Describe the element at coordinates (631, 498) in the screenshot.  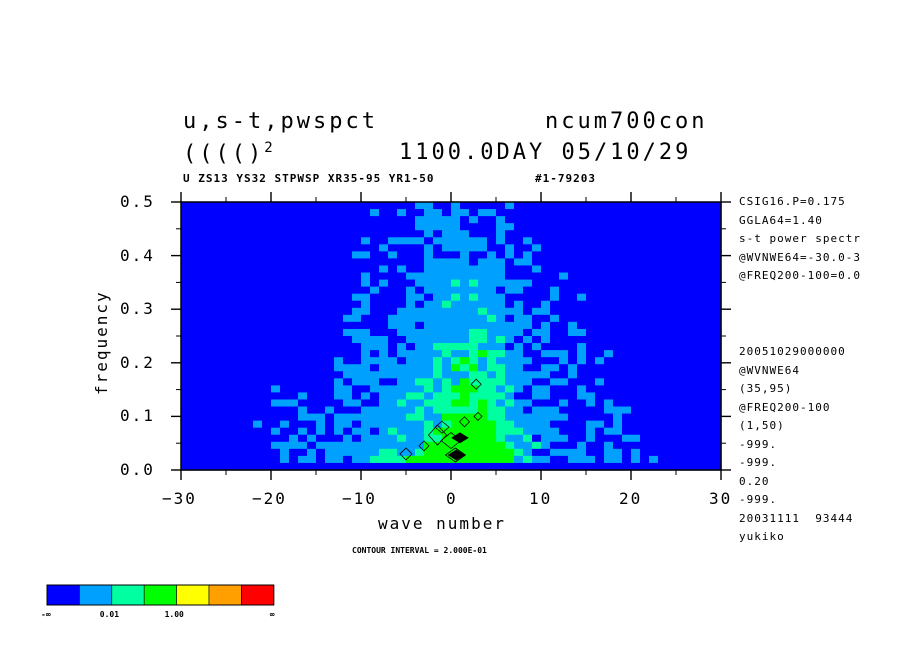
I see `x-tick-label: 20` at that location.